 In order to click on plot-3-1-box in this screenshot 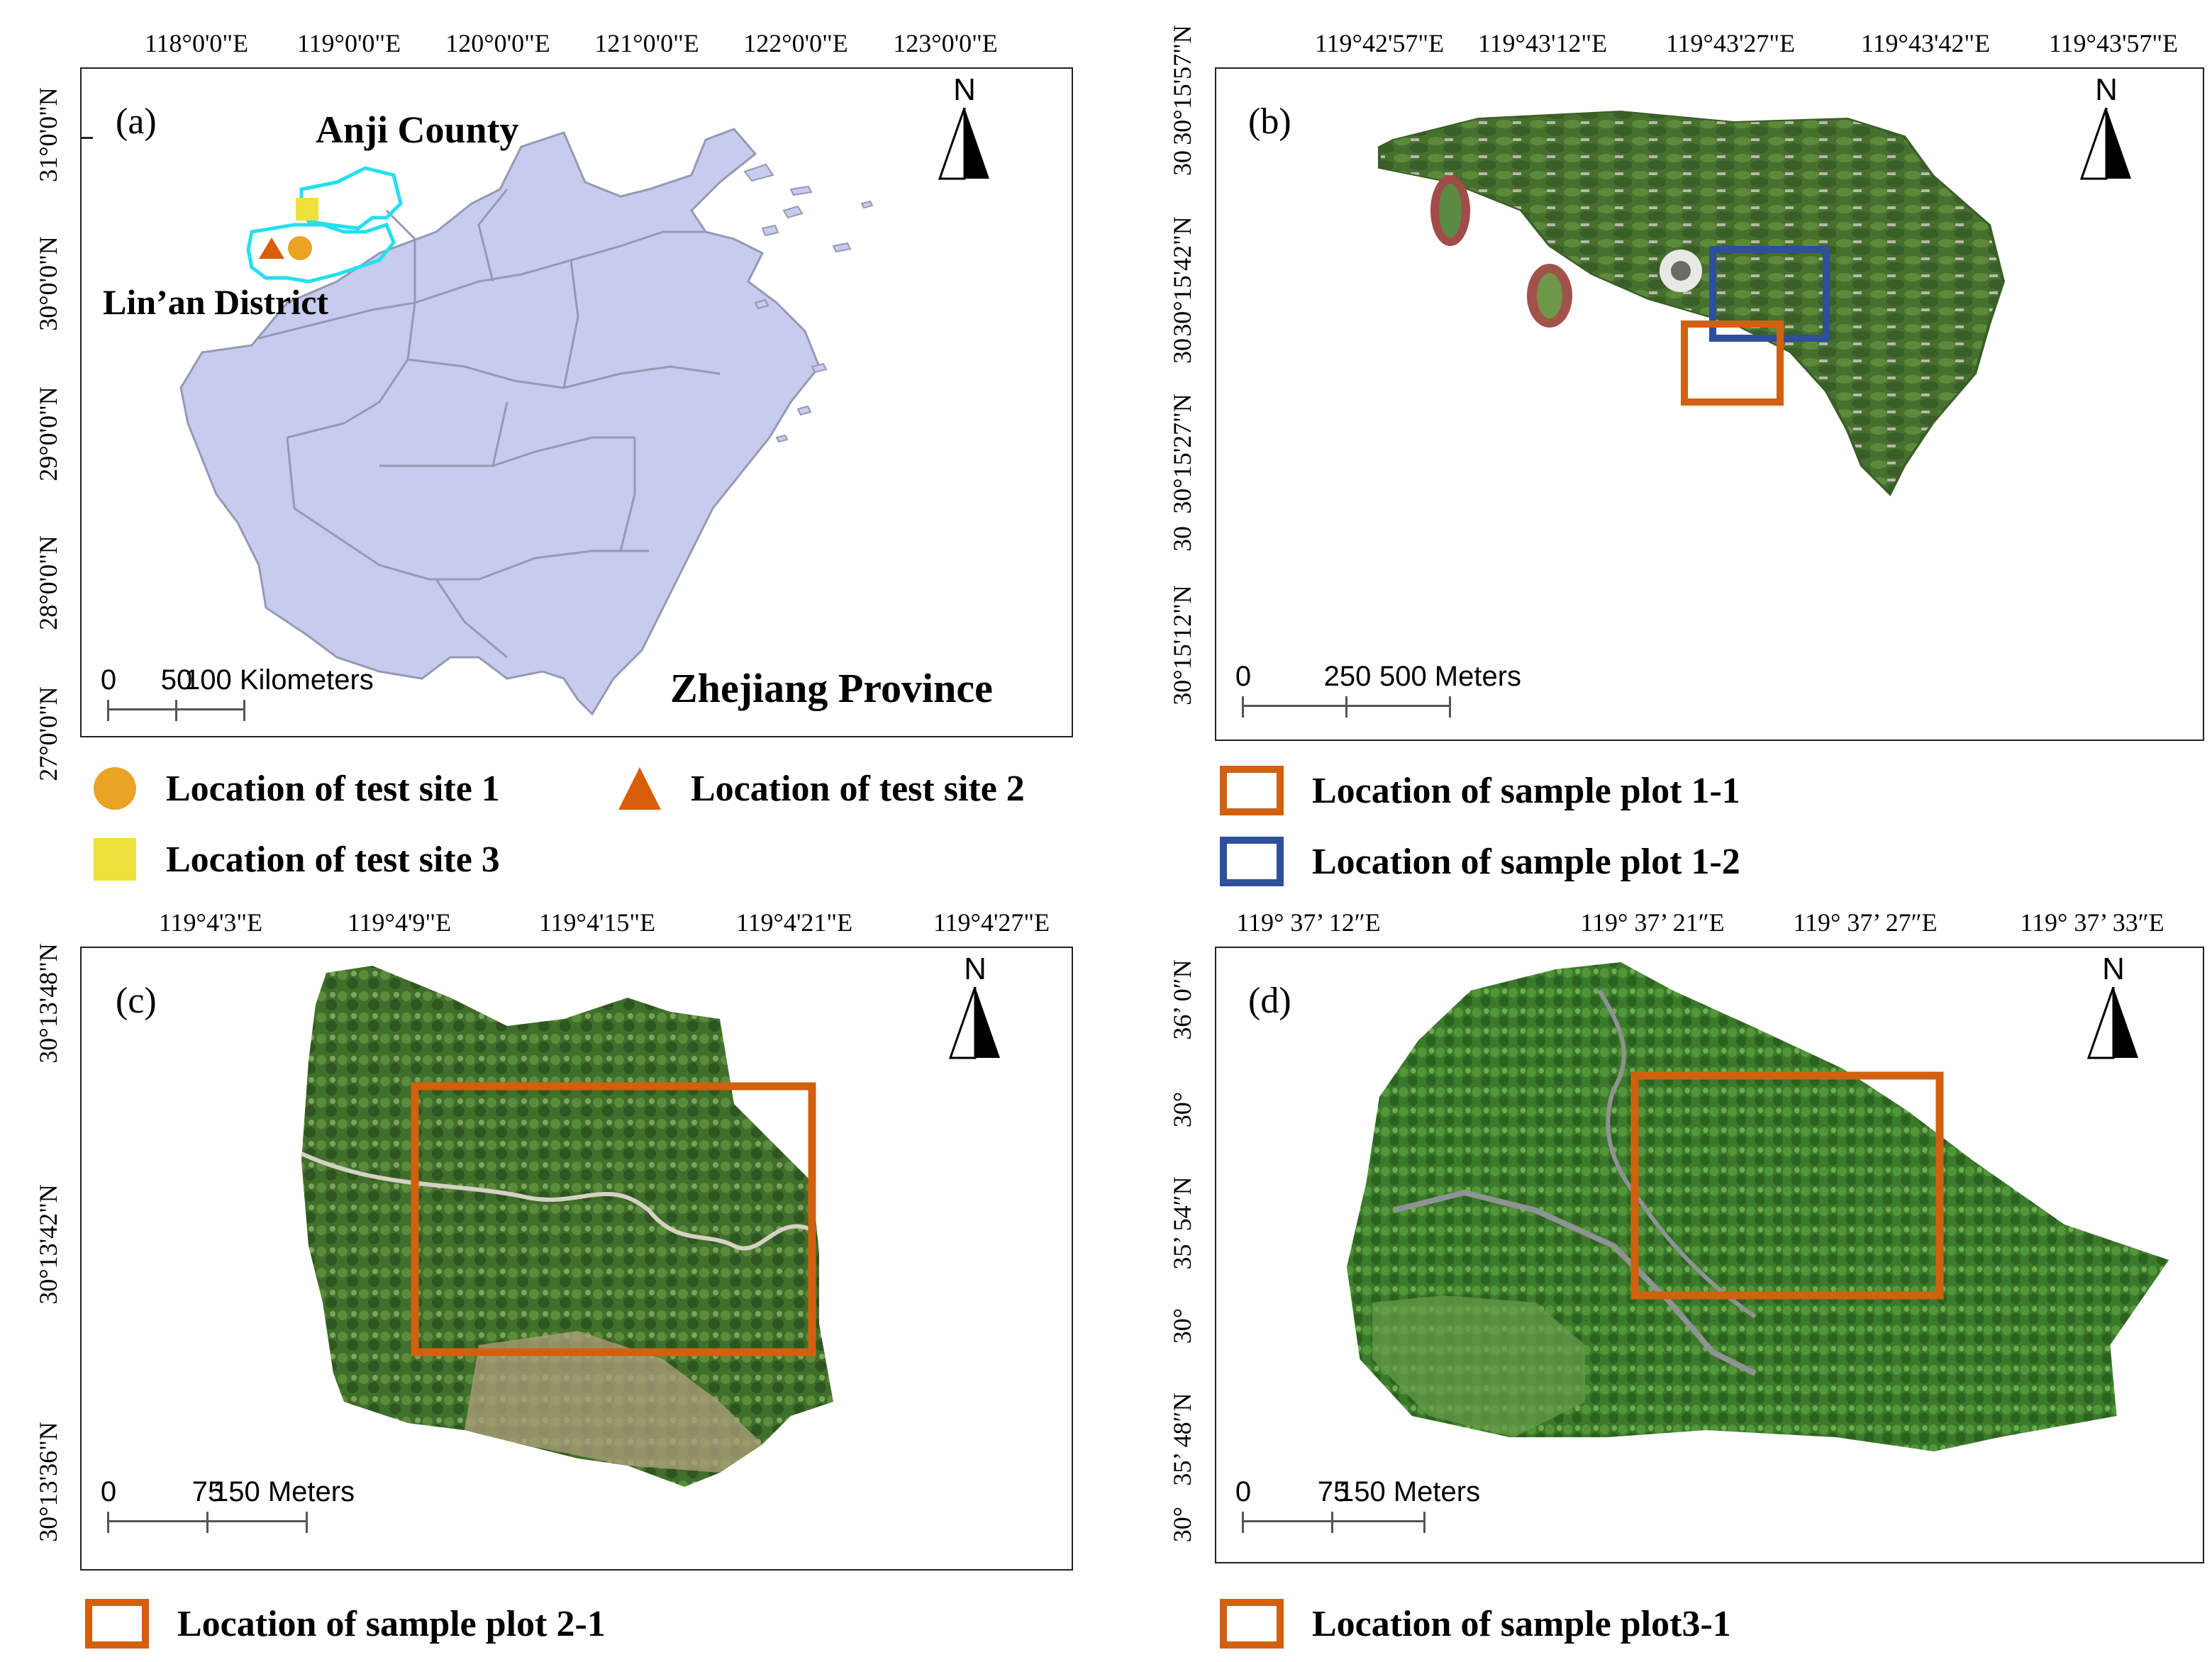, I will do `click(1787, 1185)`.